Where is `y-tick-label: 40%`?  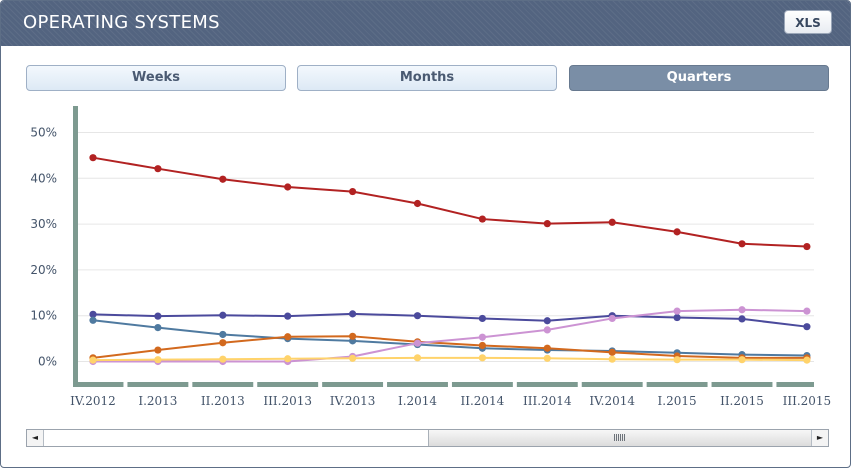
y-tick-label: 40% is located at coordinates (43, 178).